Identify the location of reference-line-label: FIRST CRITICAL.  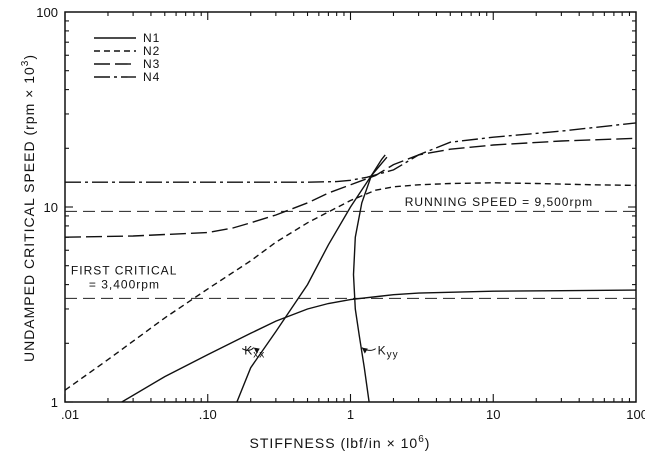
(124, 271).